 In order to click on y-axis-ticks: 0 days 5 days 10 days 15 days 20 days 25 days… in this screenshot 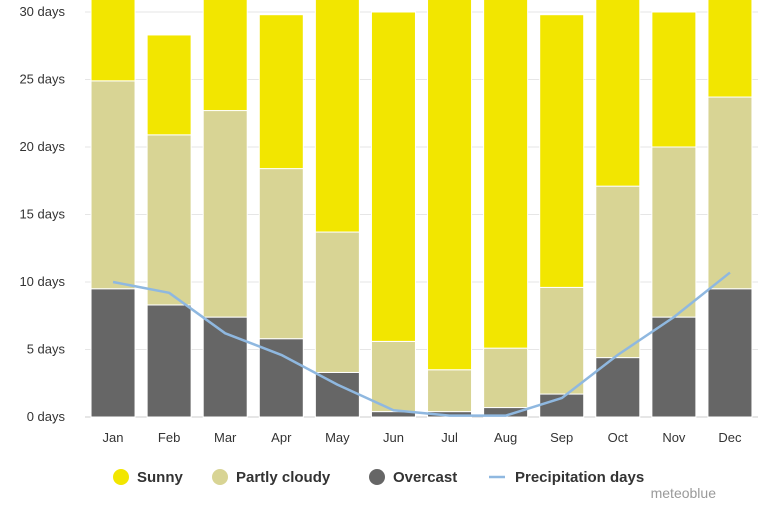, I will do `click(42, 214)`.